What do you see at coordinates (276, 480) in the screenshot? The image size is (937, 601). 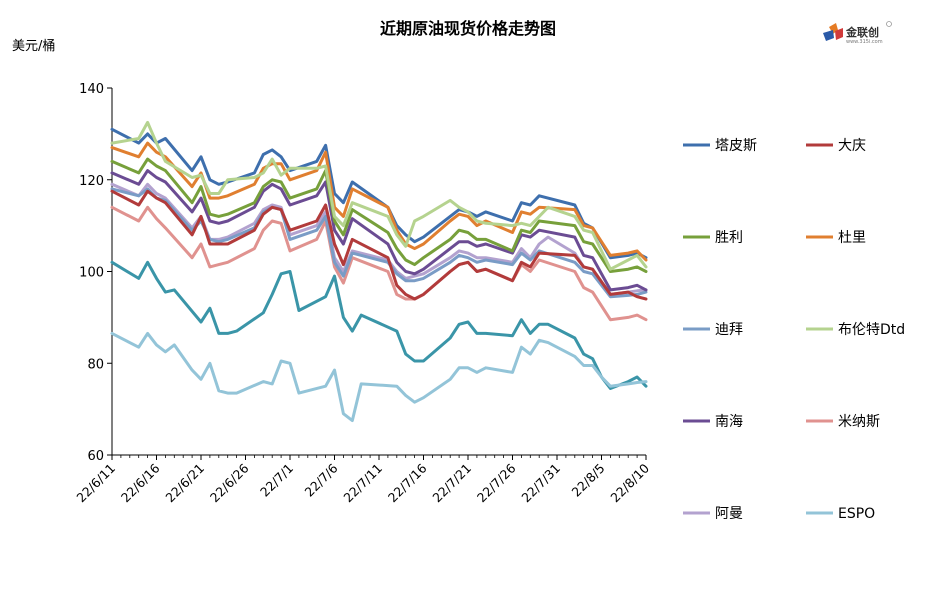 I see `x-tick-label: 22/7/1` at bounding box center [276, 480].